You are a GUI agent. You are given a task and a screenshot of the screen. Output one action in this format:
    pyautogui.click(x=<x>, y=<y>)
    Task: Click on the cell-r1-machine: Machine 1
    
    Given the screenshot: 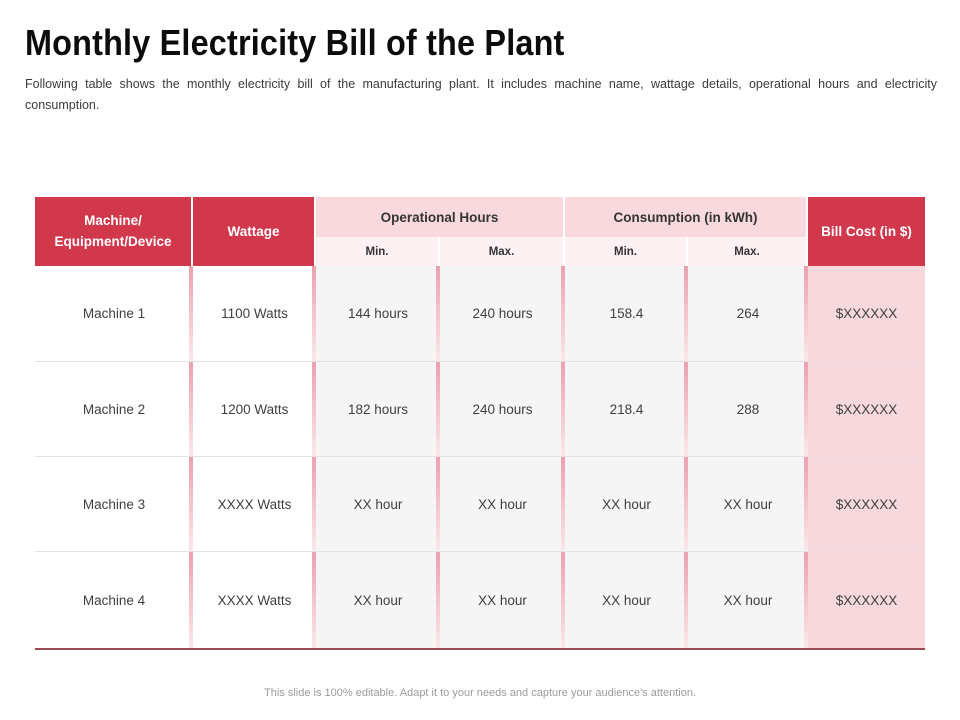 What is the action you would take?
    pyautogui.click(x=114, y=313)
    